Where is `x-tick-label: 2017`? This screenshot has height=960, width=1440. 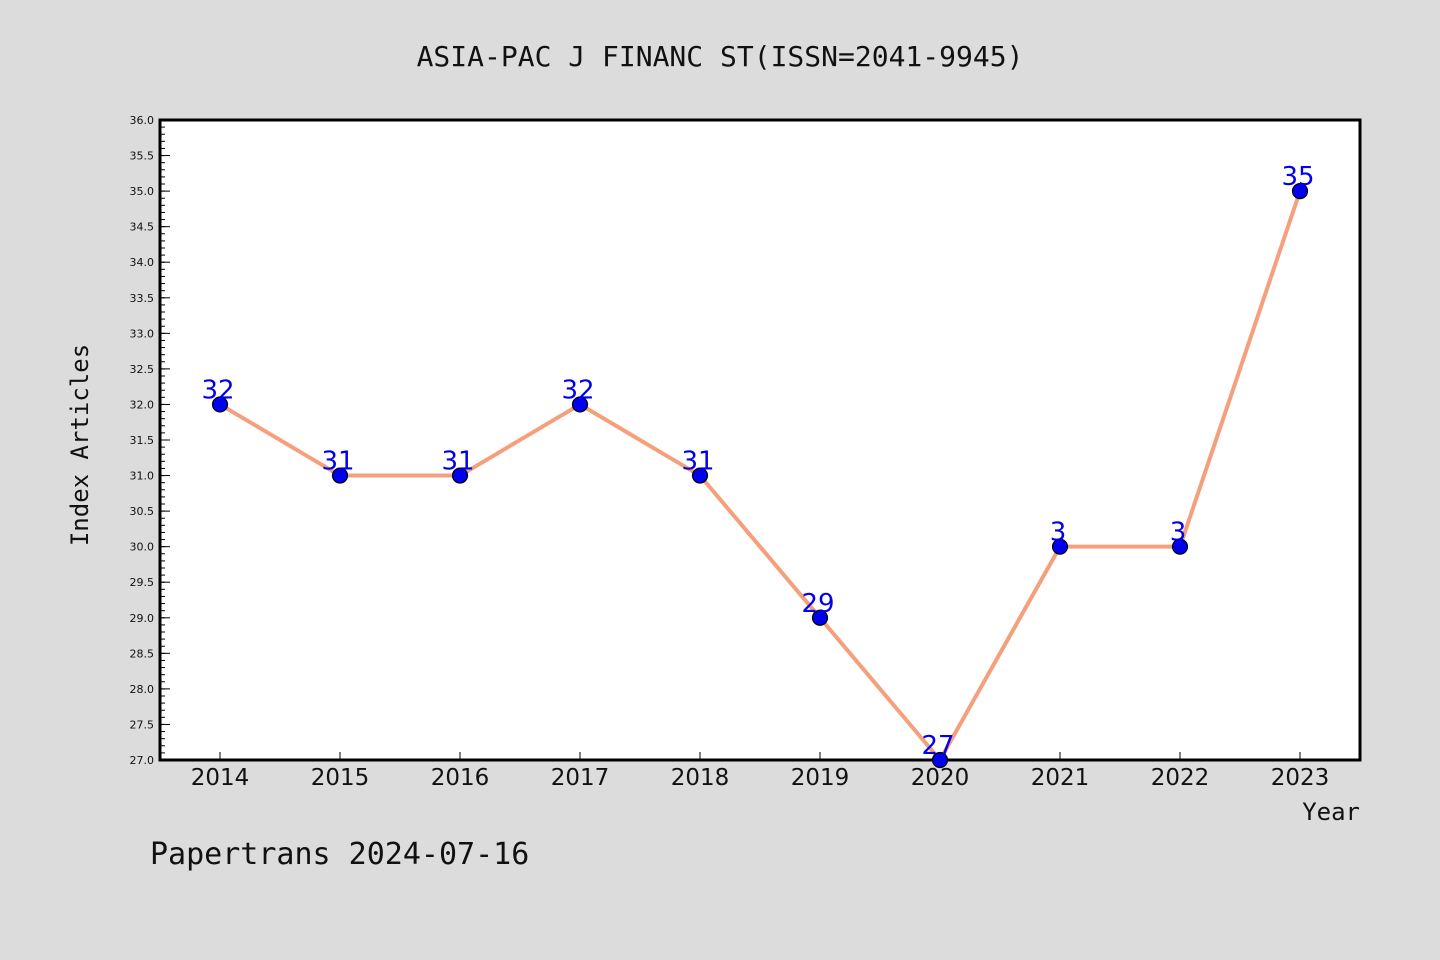 x-tick-label: 2017 is located at coordinates (580, 778).